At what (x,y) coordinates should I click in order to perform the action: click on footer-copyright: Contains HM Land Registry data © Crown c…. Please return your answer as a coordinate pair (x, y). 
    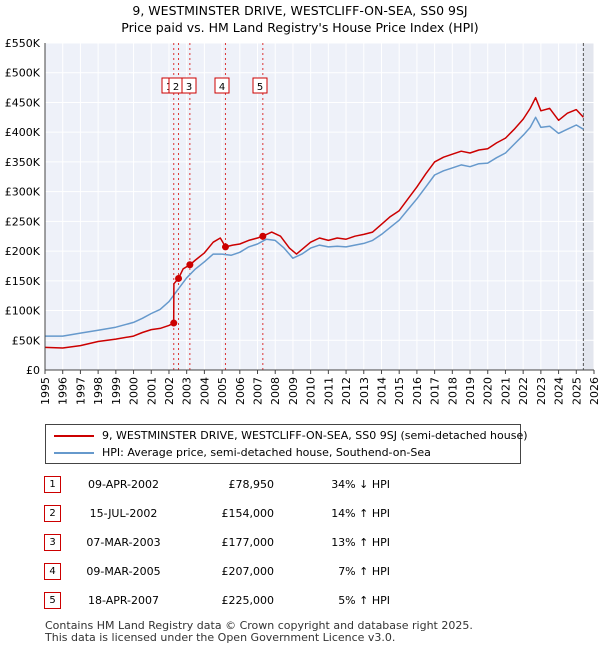
    Looking at the image, I should click on (259, 625).